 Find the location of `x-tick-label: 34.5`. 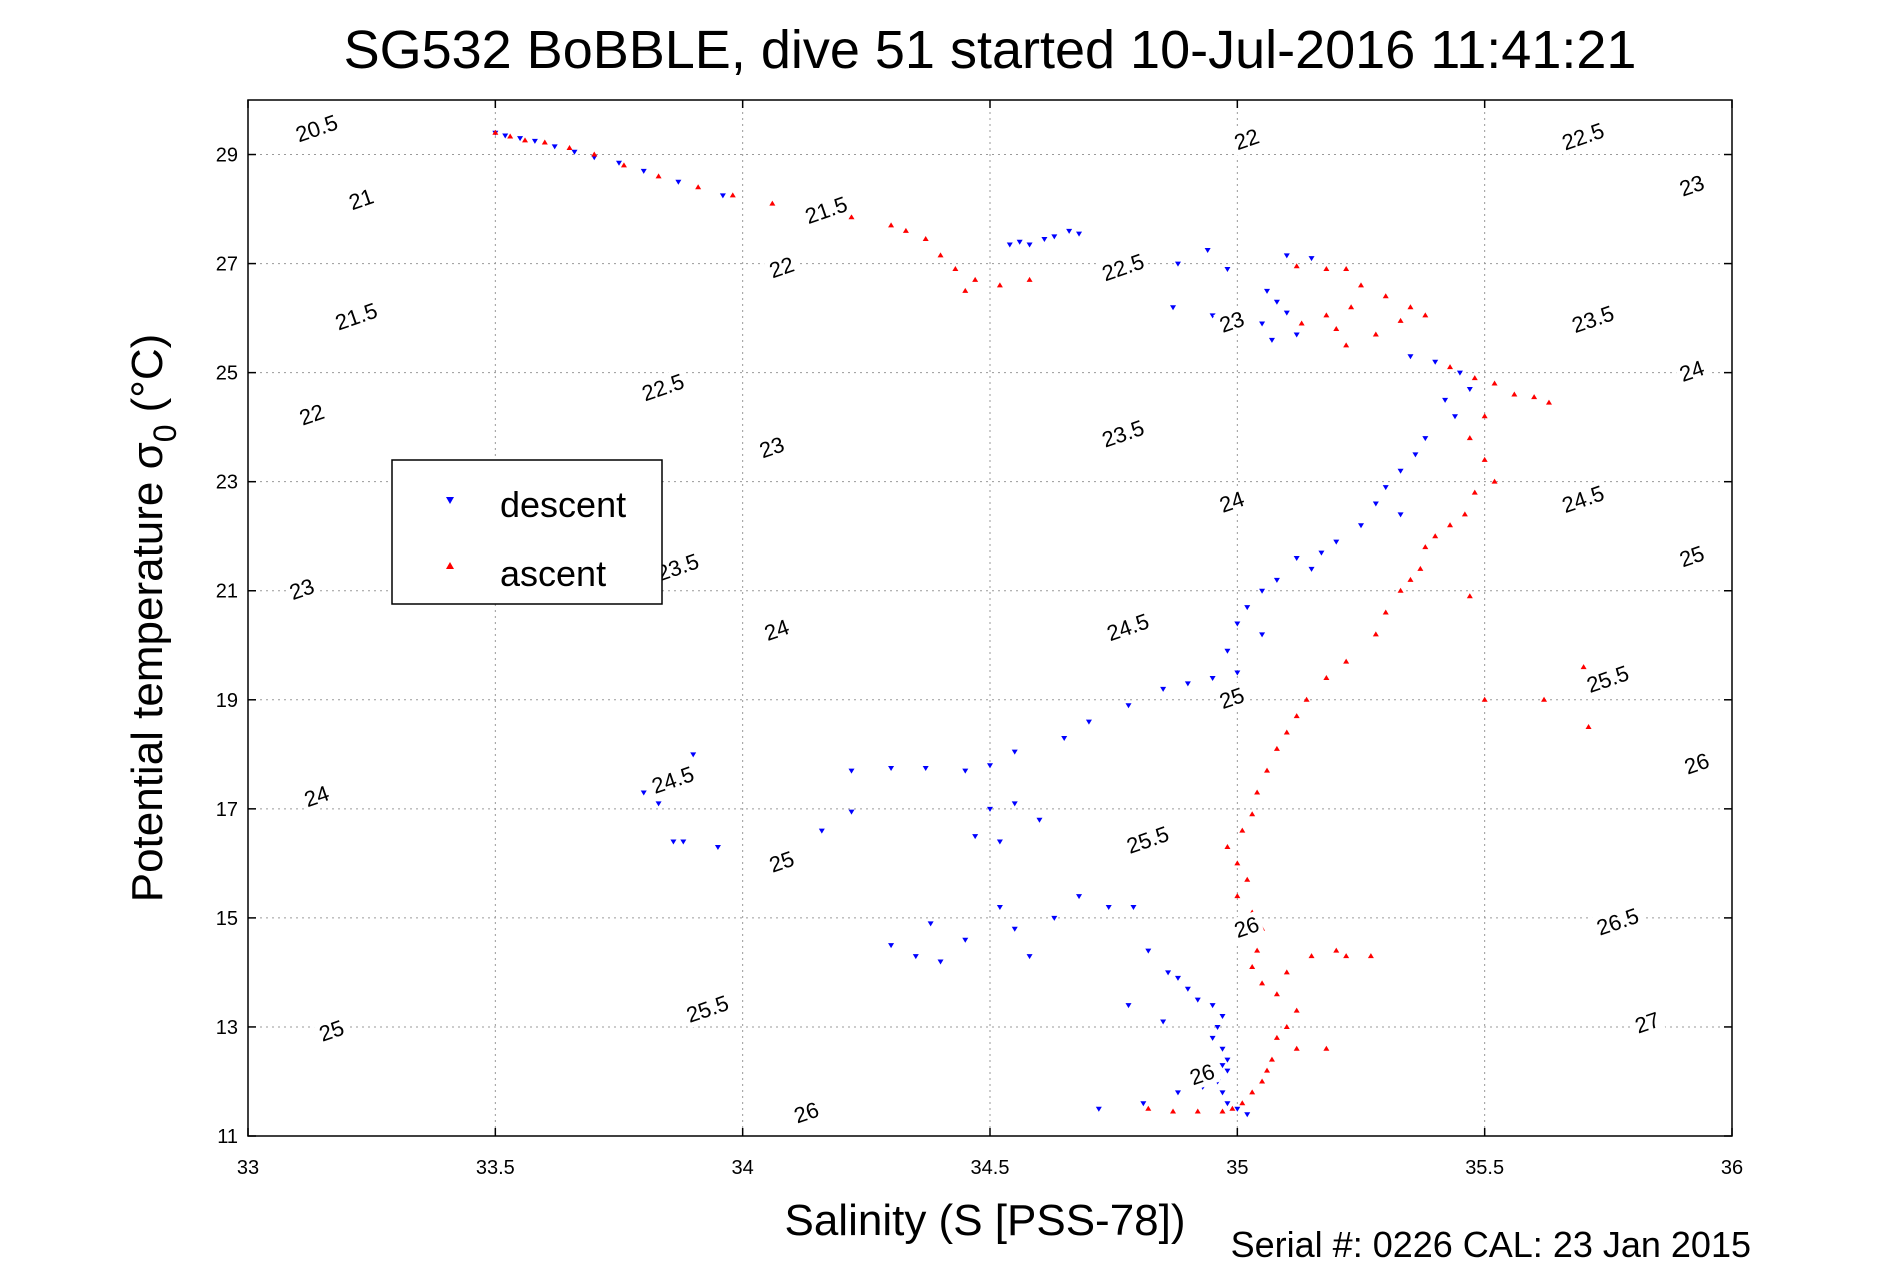

x-tick-label: 34.5 is located at coordinates (990, 1168).